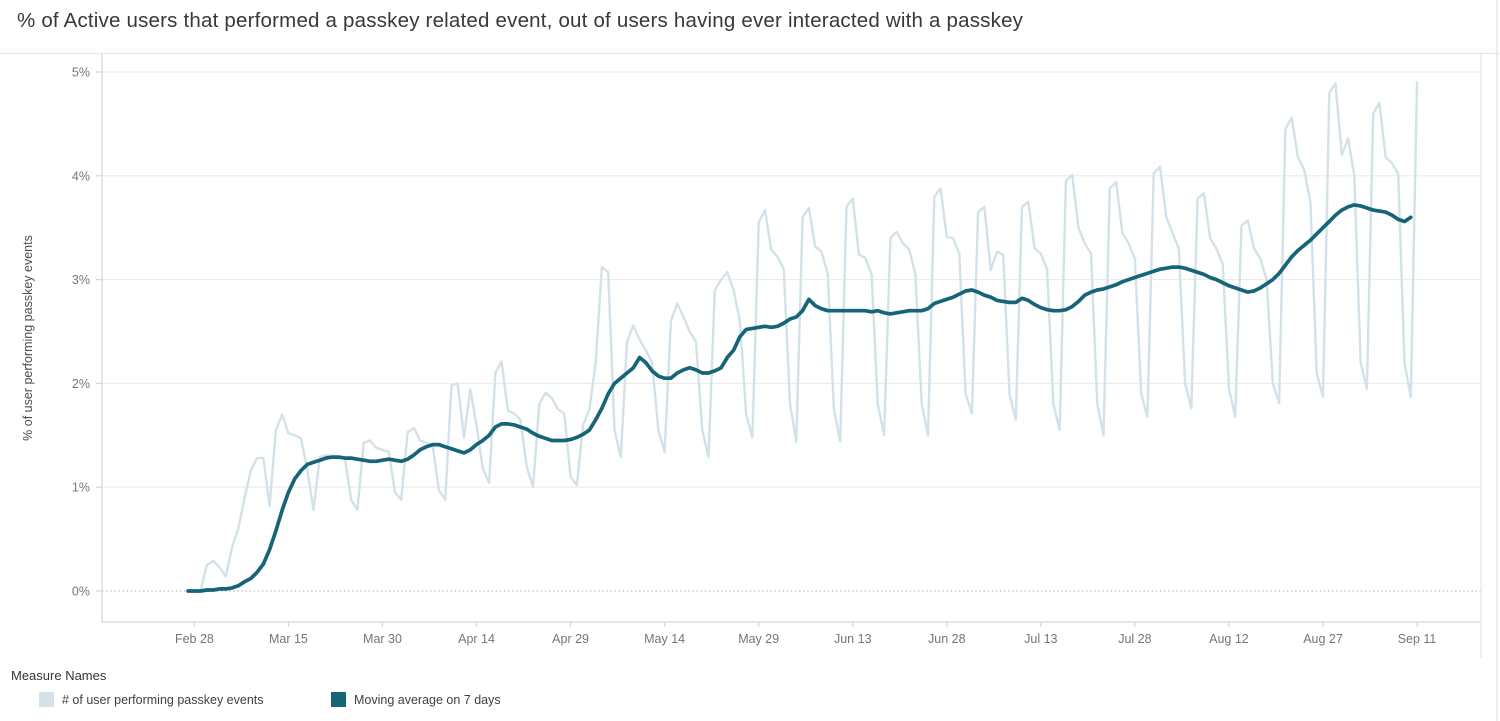  Describe the element at coordinates (288, 639) in the screenshot. I see `x-tick-label: Mar 15` at that location.